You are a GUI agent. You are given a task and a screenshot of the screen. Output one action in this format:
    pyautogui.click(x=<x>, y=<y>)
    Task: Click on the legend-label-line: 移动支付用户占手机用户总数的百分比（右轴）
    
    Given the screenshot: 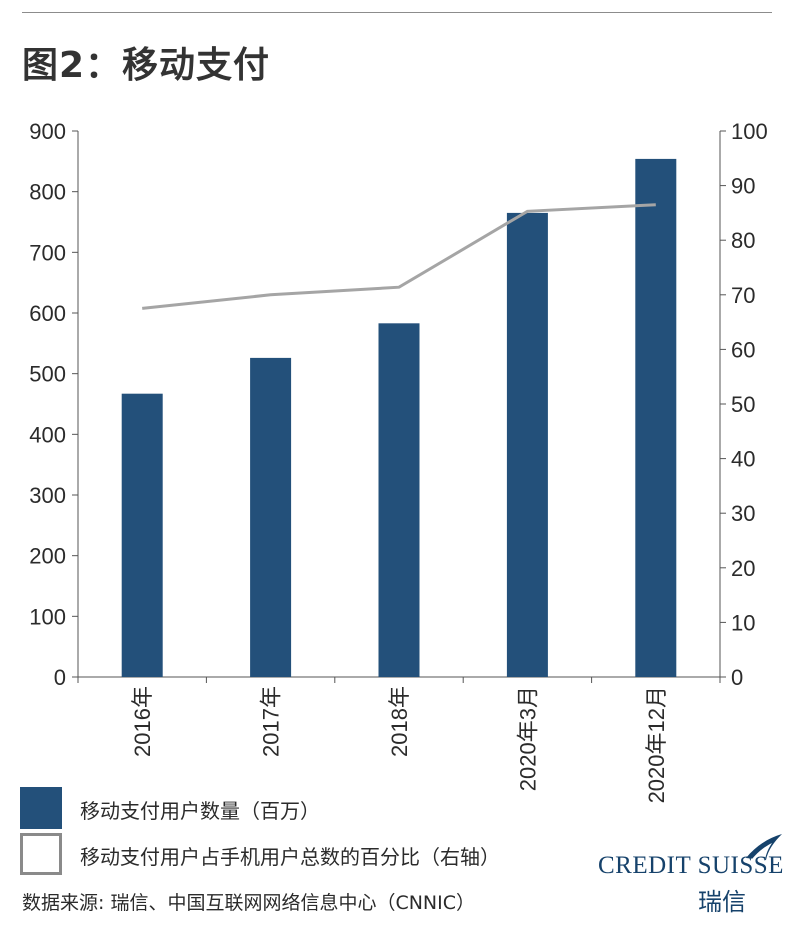 What is the action you would take?
    pyautogui.click(x=290, y=857)
    